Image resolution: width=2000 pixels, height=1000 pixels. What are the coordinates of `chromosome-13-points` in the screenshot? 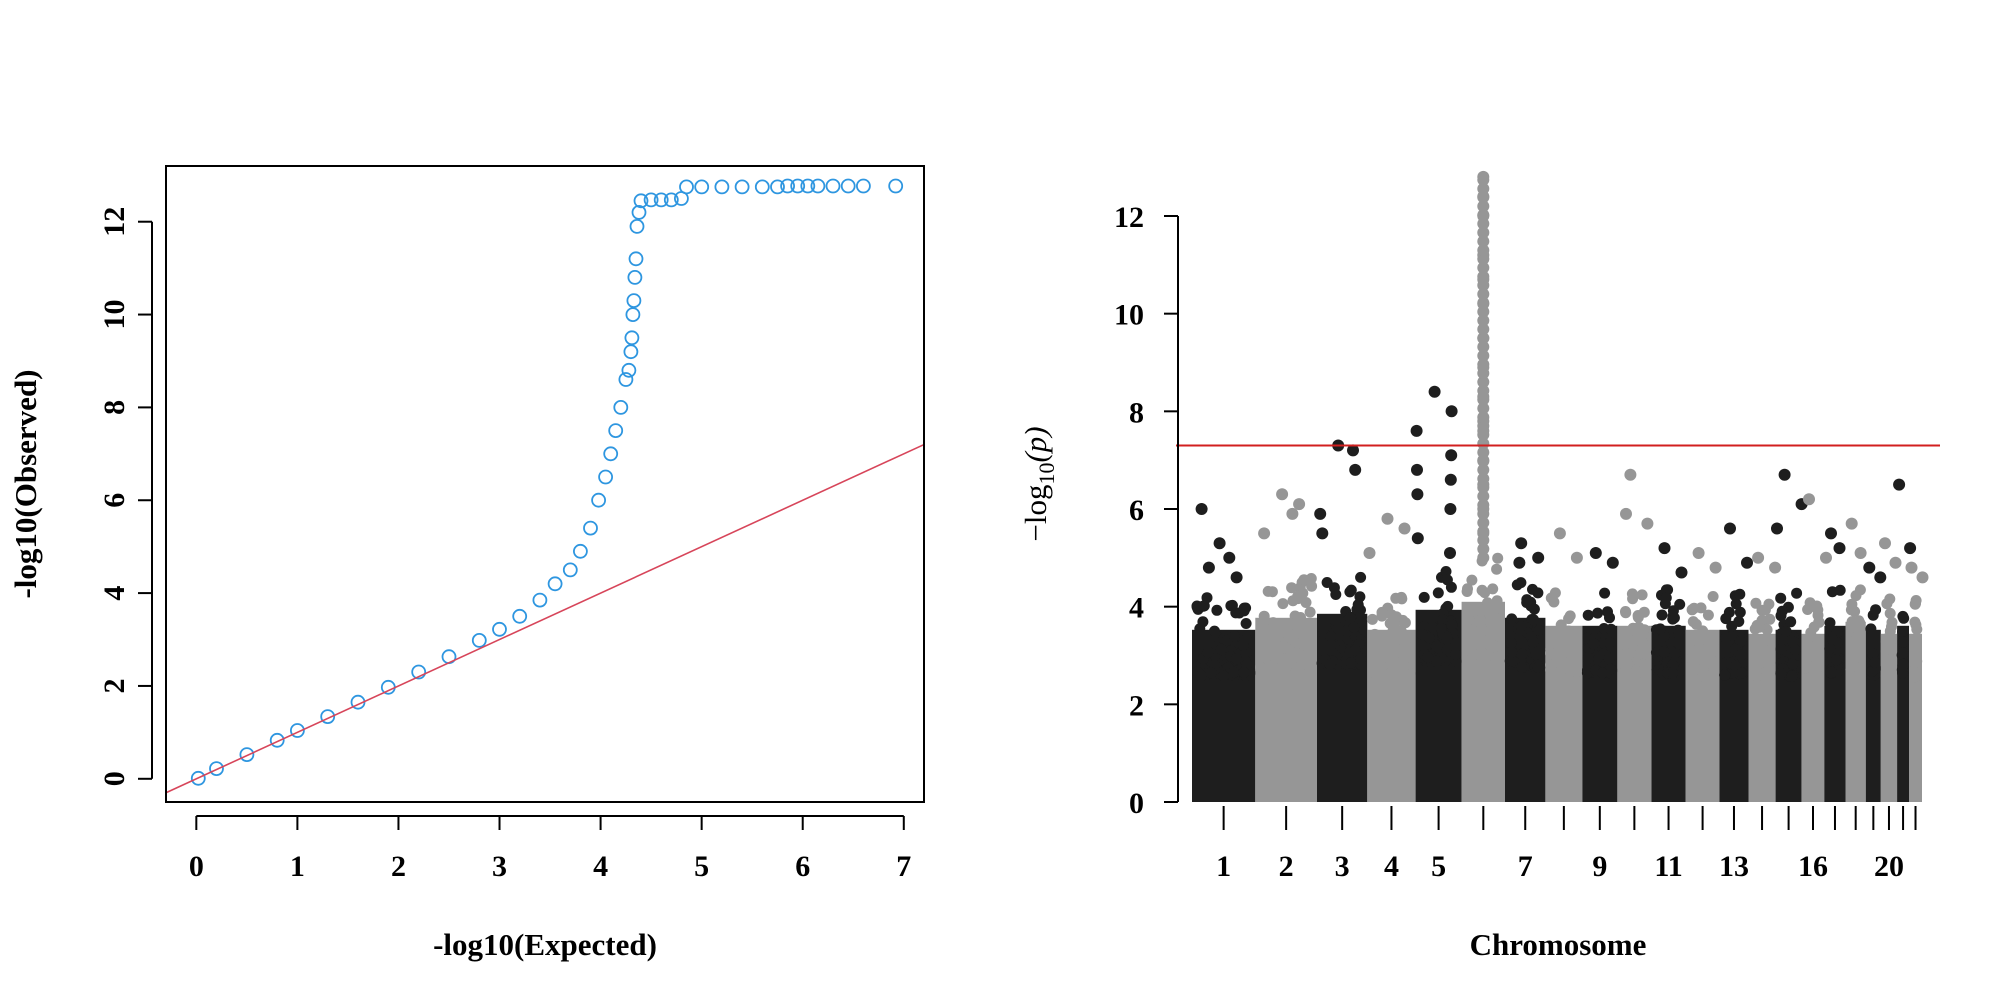 It's located at (1736, 662).